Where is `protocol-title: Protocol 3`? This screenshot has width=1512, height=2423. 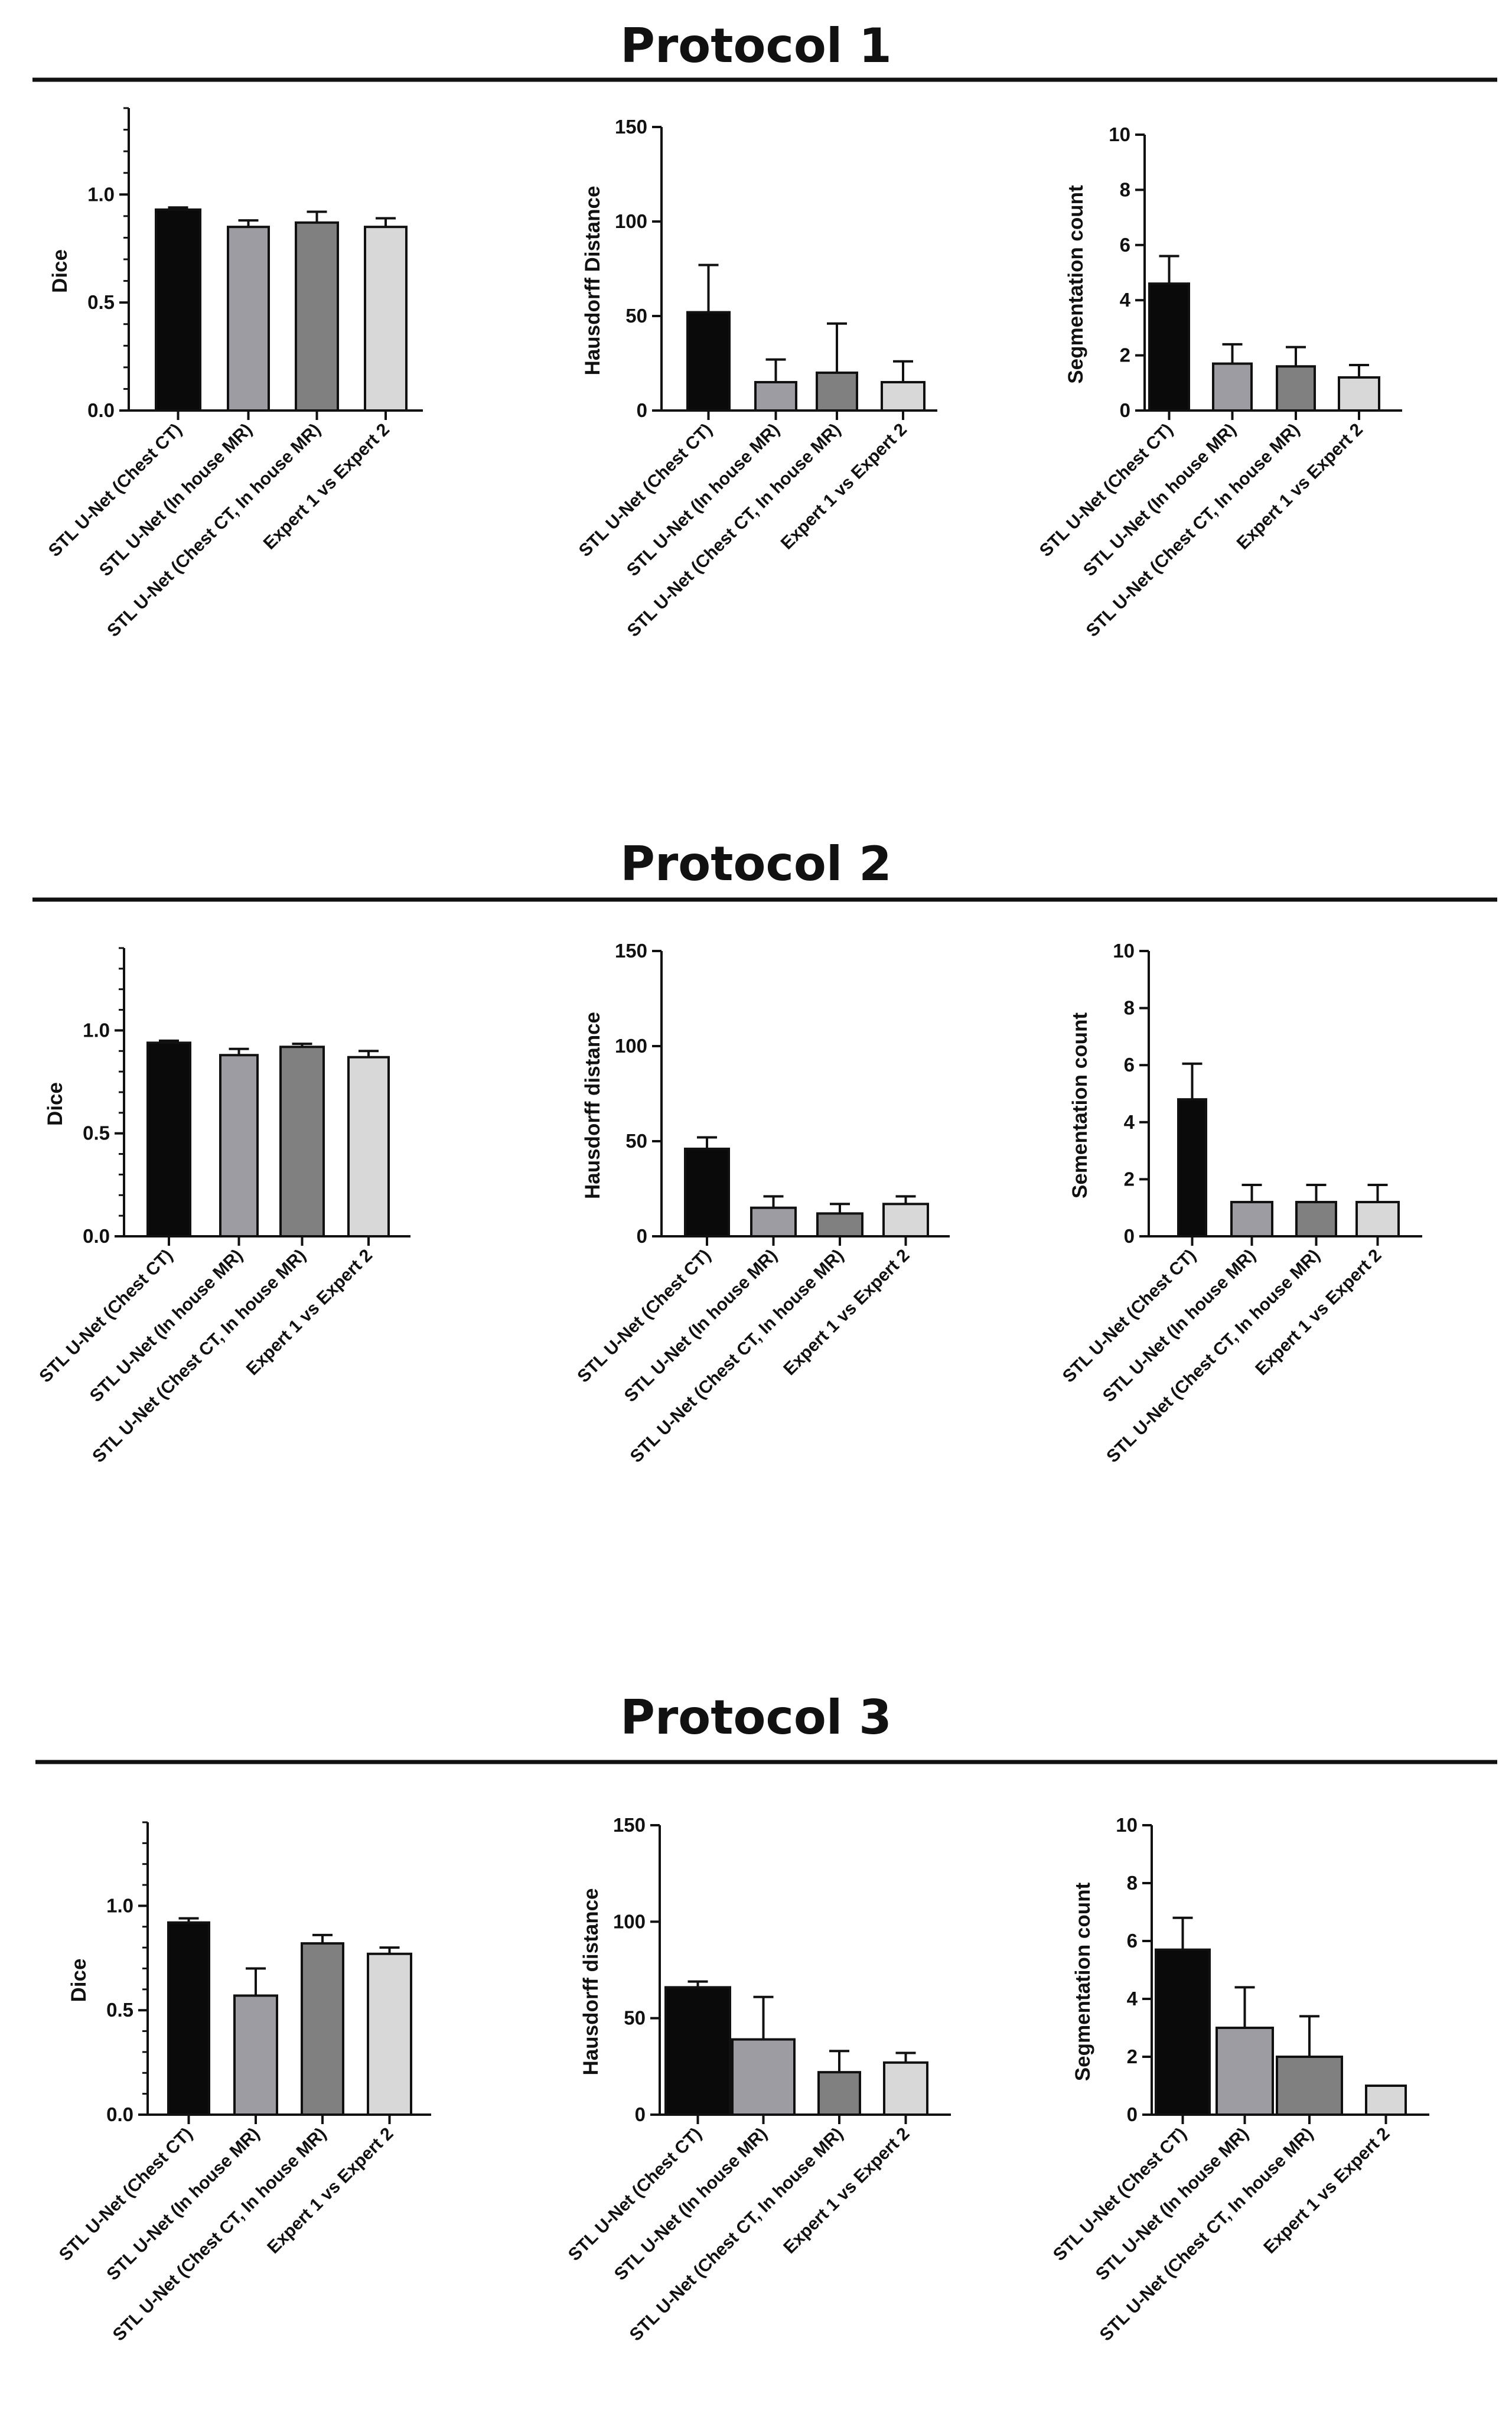 protocol-title: Protocol 3 is located at coordinates (756, 1718).